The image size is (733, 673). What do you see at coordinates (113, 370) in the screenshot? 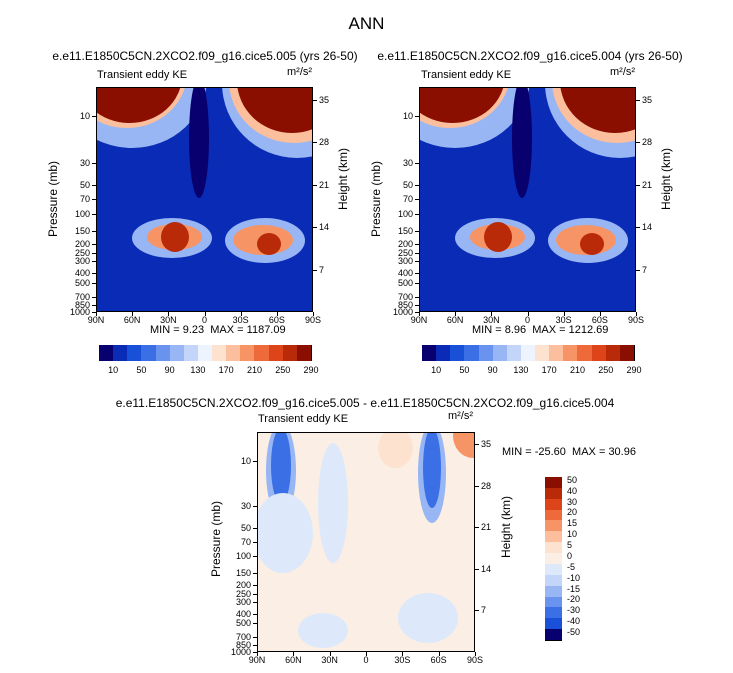
I see `colorbar-label: 10` at bounding box center [113, 370].